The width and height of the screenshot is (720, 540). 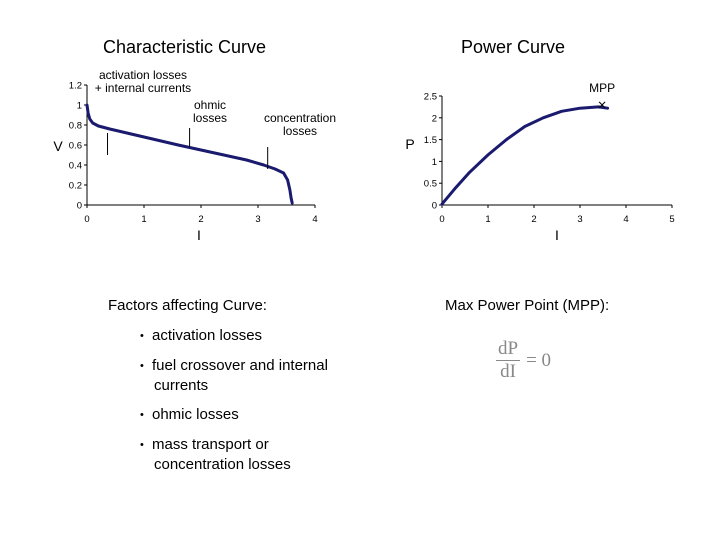 What do you see at coordinates (86, 219) in the screenshot?
I see `characteristic-x-tick-label: 0` at bounding box center [86, 219].